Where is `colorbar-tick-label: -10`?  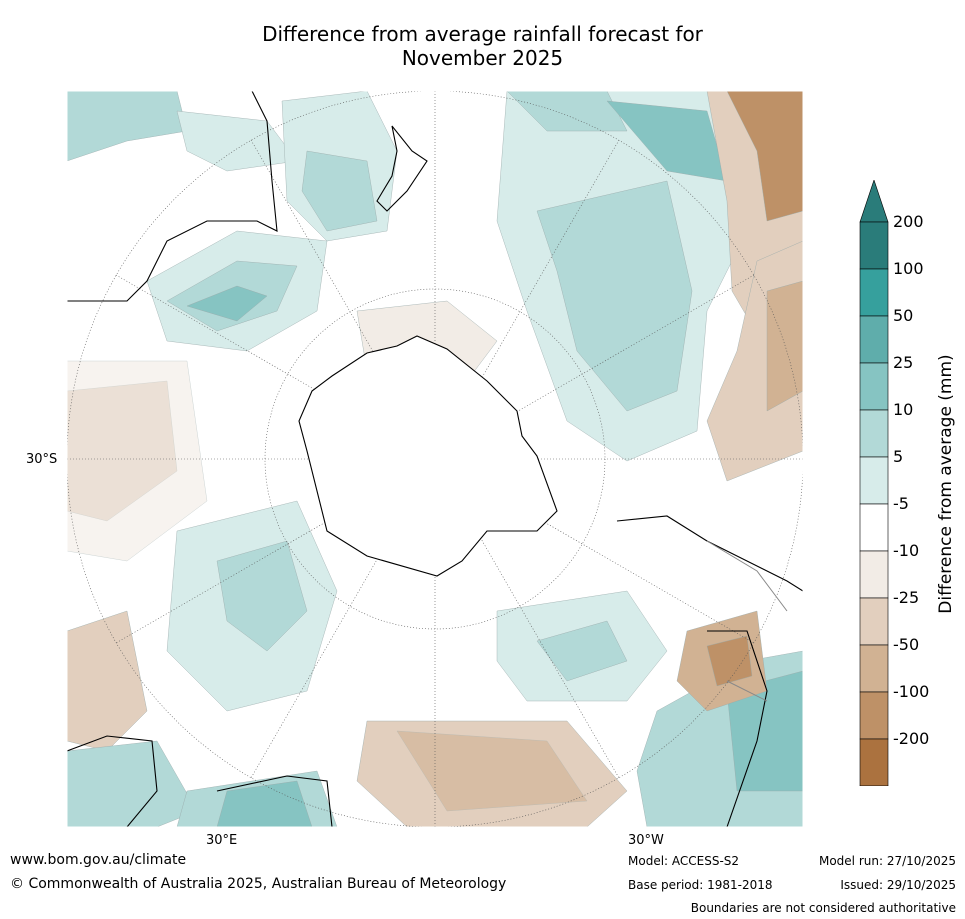 colorbar-tick-label: -10 is located at coordinates (906, 550).